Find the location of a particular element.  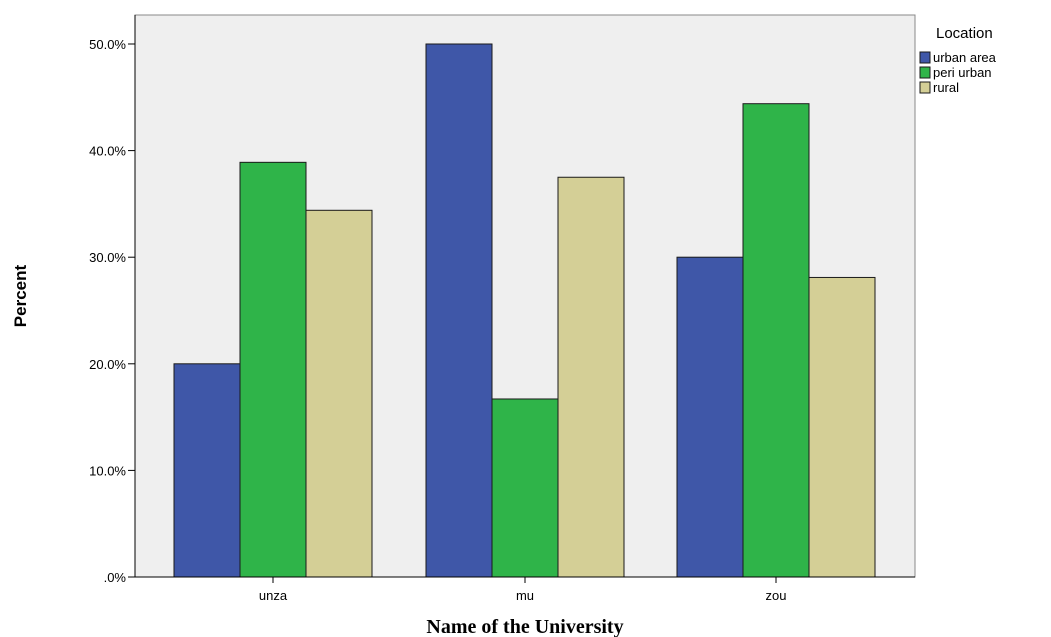

bar-zou-urban-area is located at coordinates (710, 417).